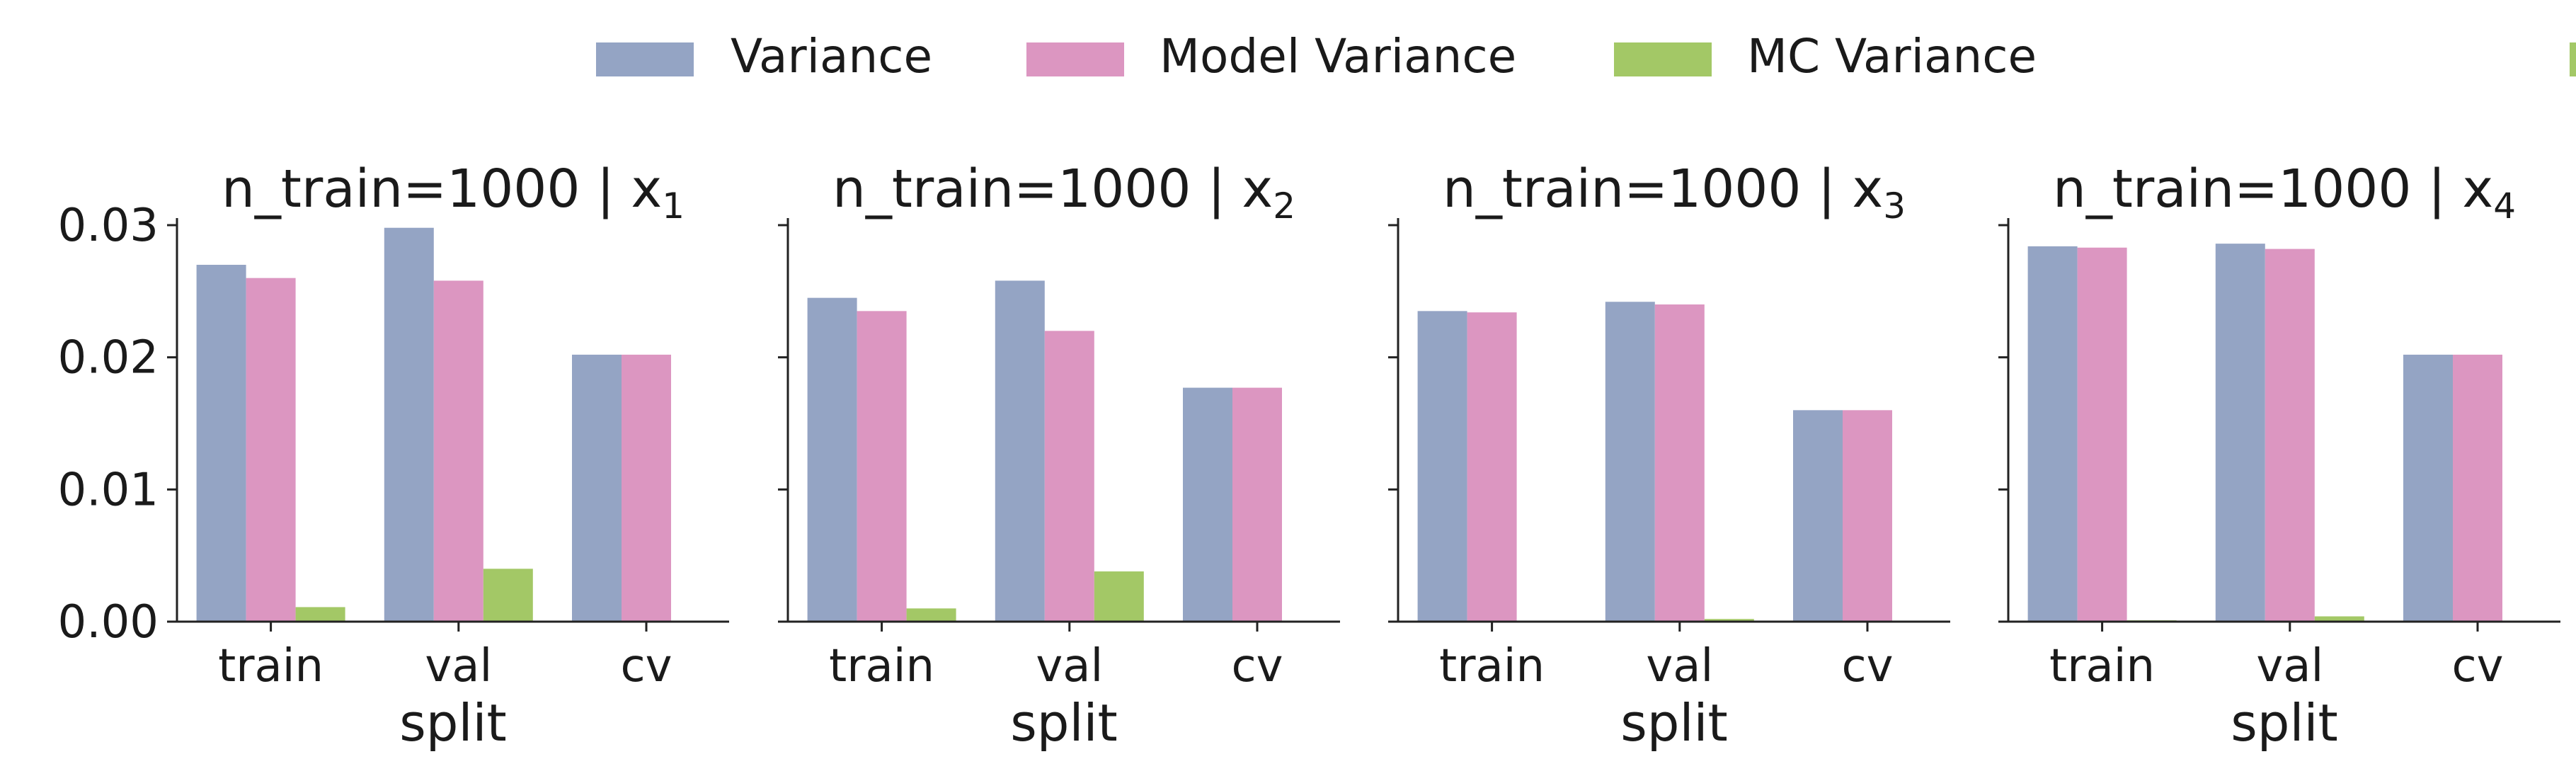 This screenshot has height=759, width=2576. What do you see at coordinates (1284, 206) in the screenshot?
I see `panel-title-subscript: 2` at bounding box center [1284, 206].